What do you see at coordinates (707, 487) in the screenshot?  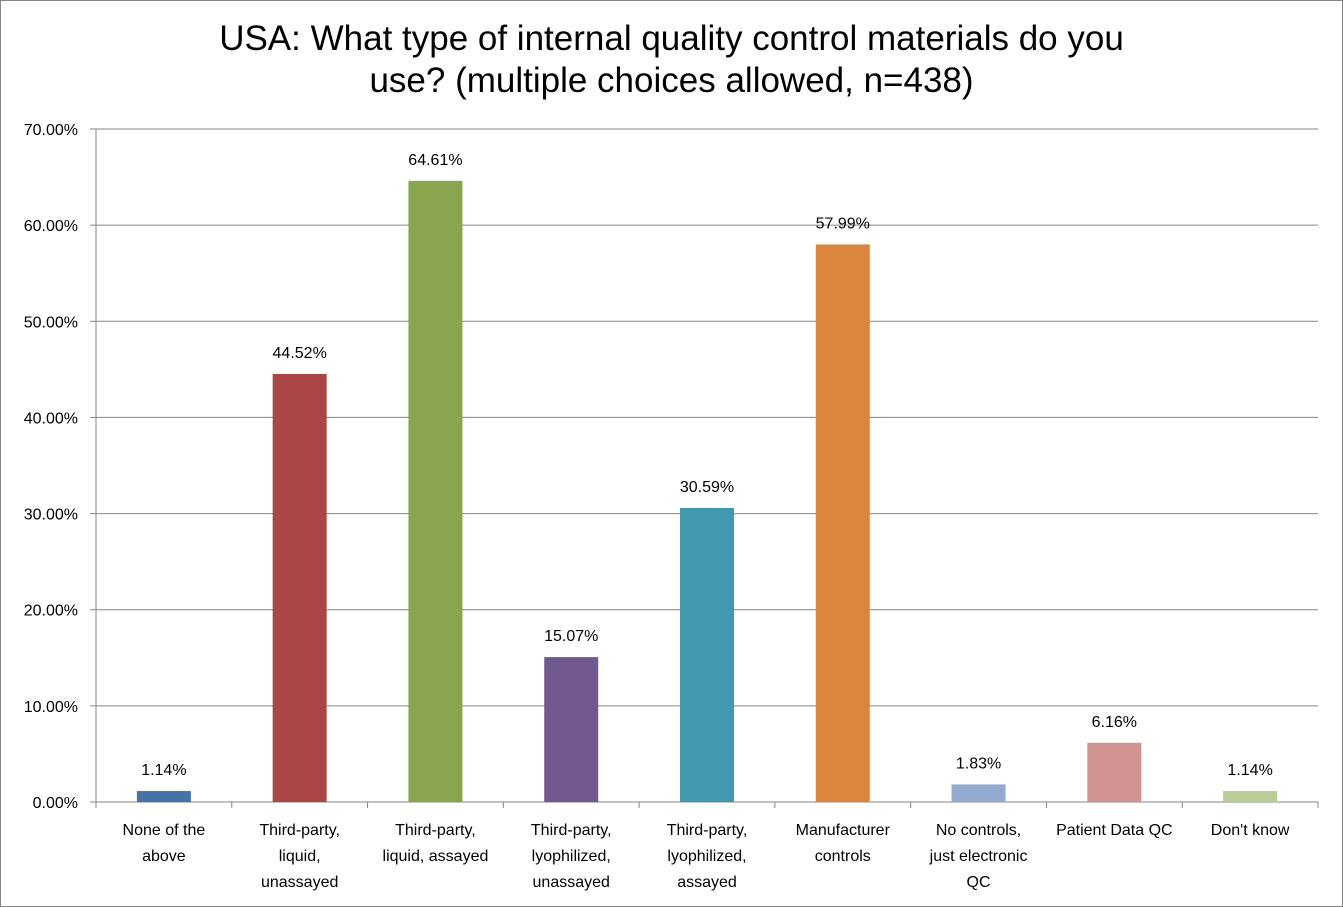 I see `data-label: 30.59%` at bounding box center [707, 487].